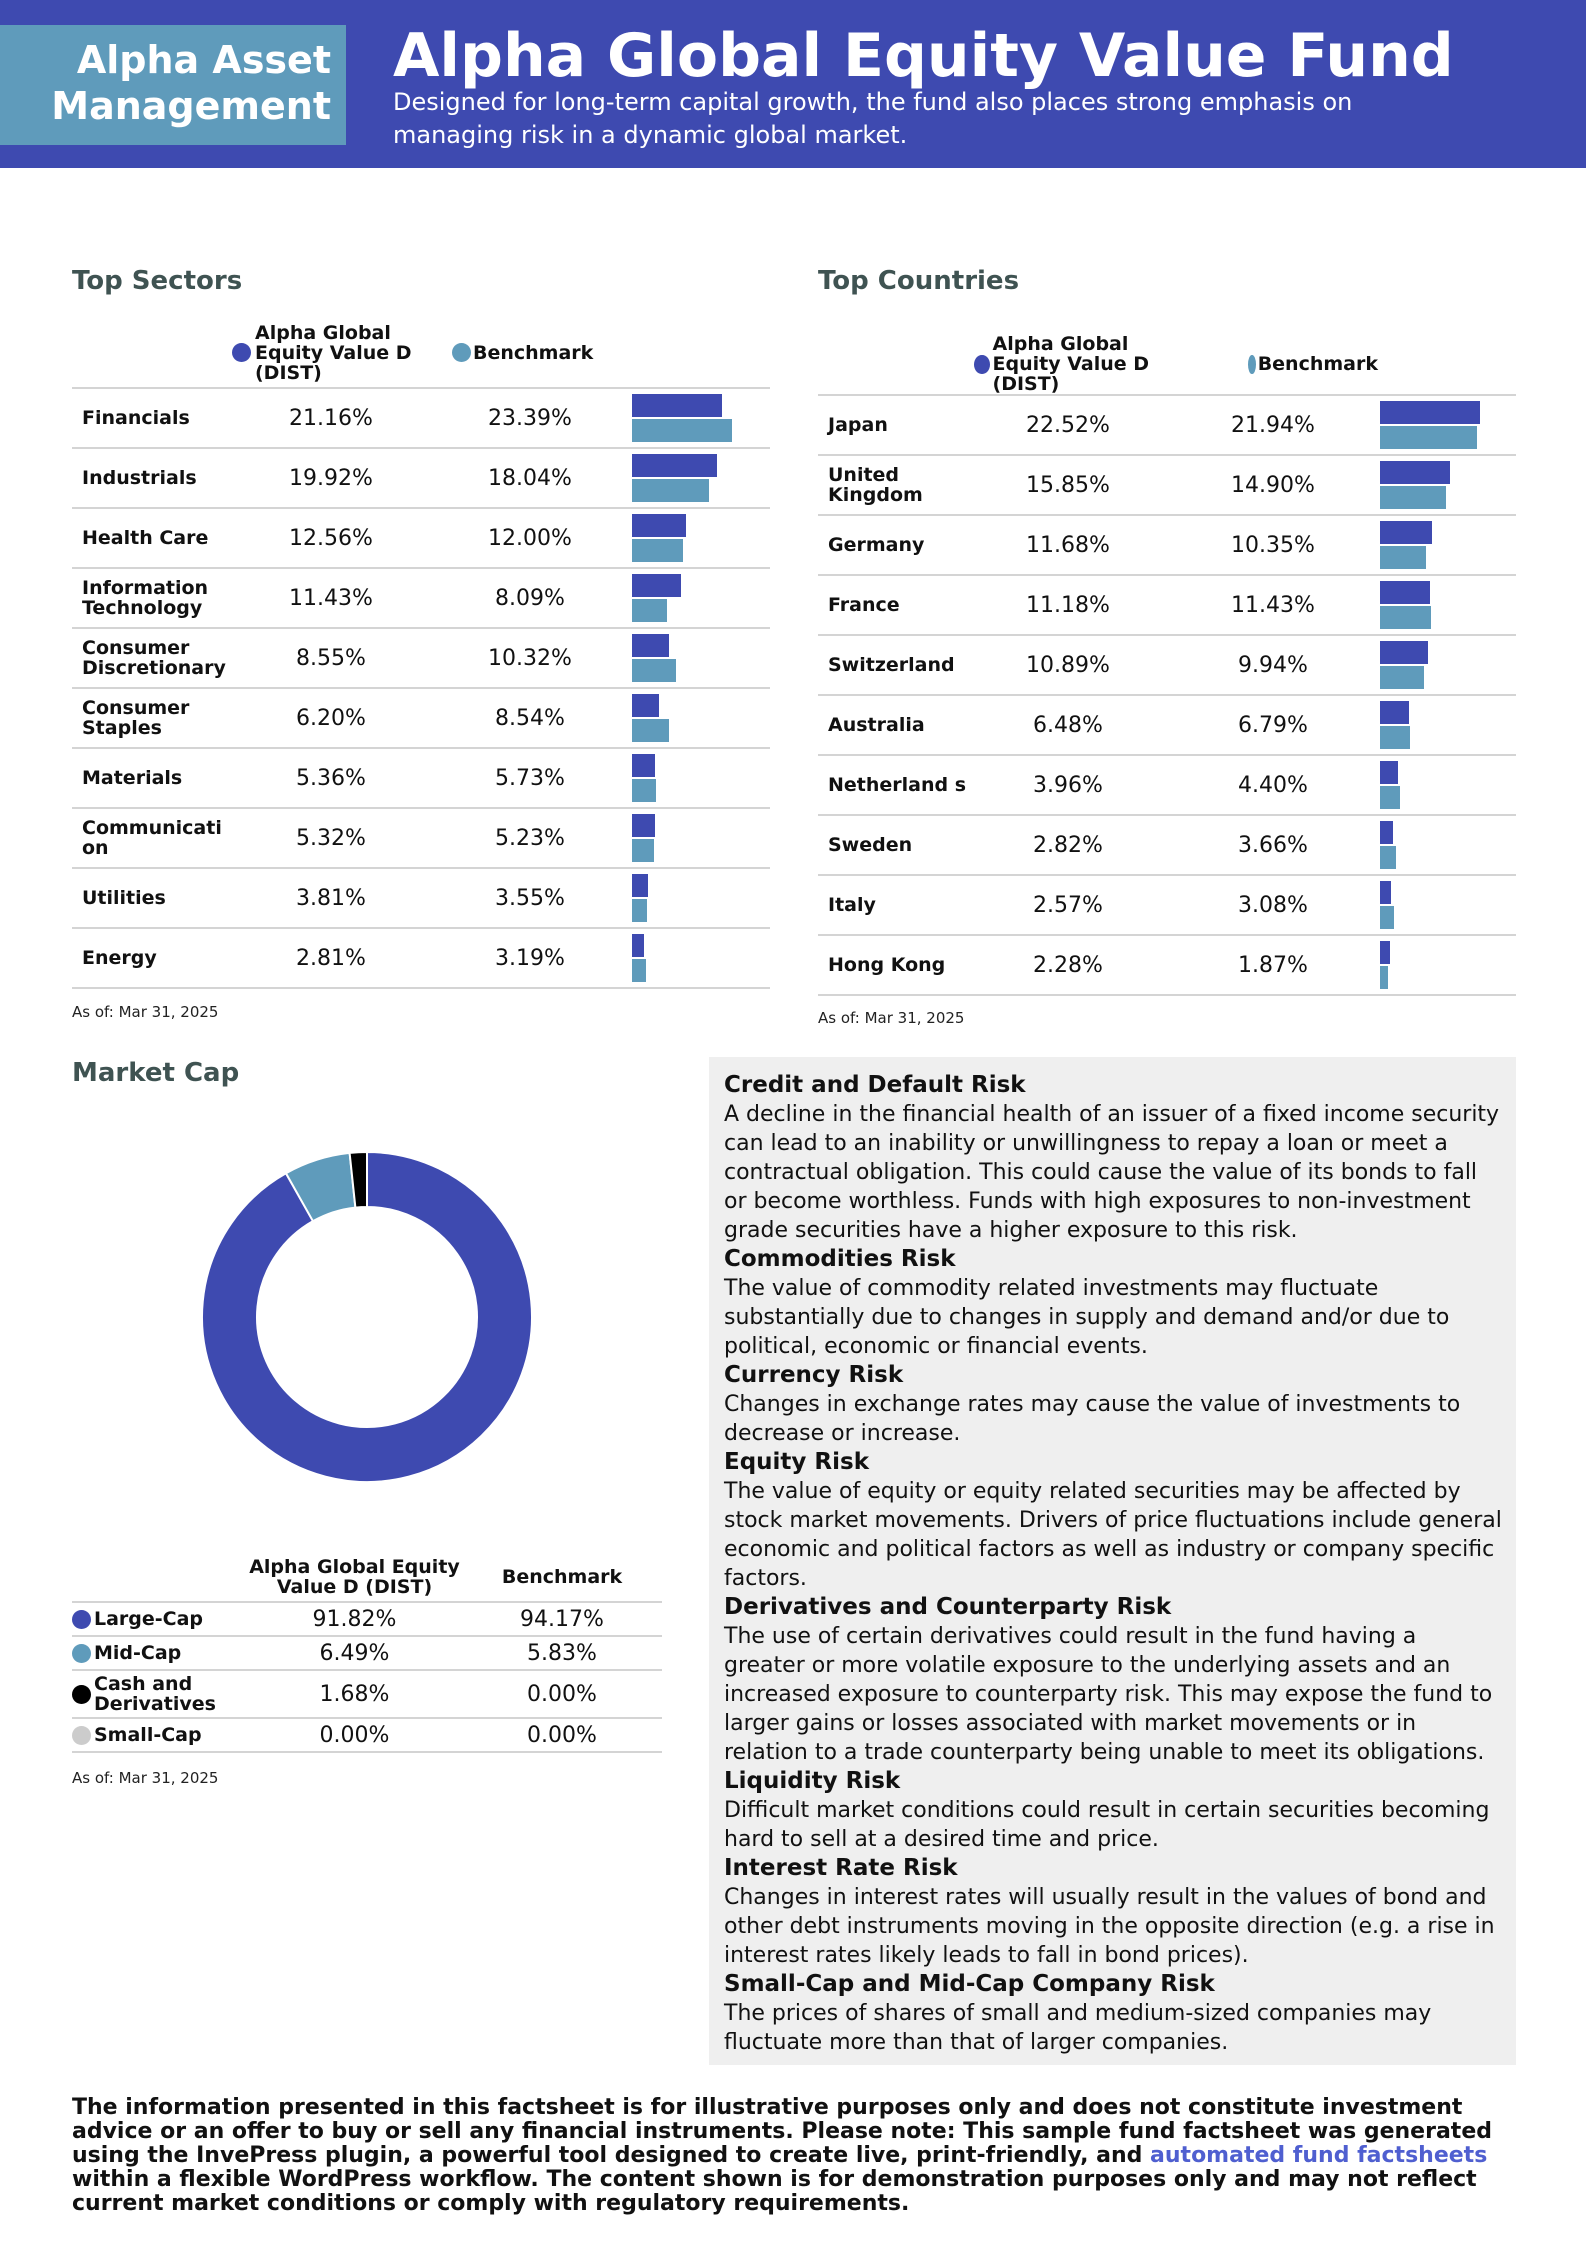  What do you see at coordinates (1068, 545) in the screenshot?
I see `countries-fund-value: 11.68%` at bounding box center [1068, 545].